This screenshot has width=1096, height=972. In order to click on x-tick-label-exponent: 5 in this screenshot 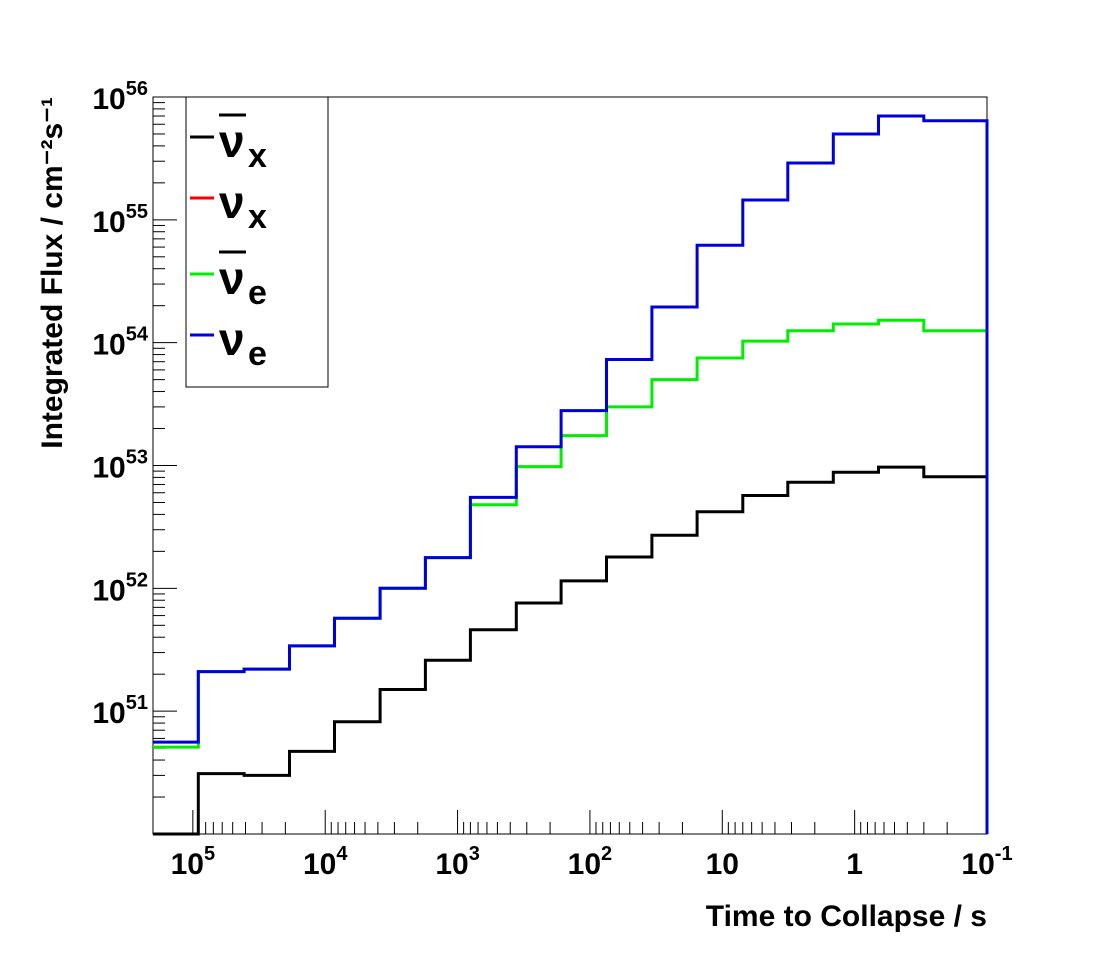, I will do `click(209, 854)`.